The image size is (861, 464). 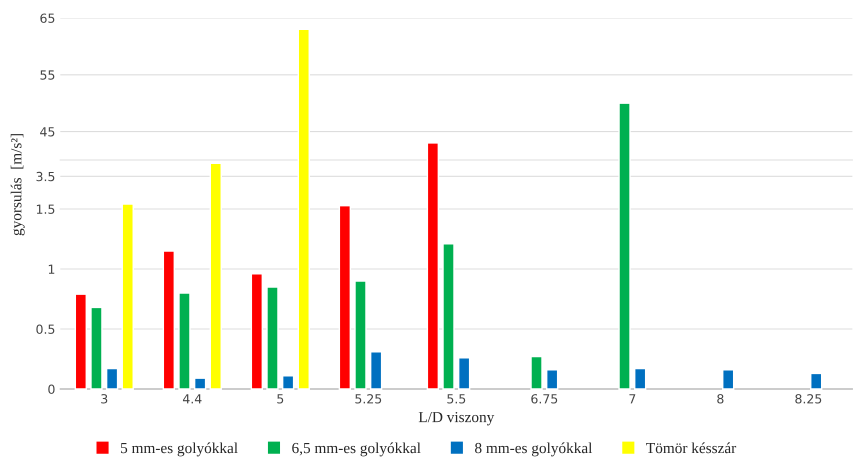 What do you see at coordinates (47, 18) in the screenshot?
I see `y-tick-label: 65` at bounding box center [47, 18].